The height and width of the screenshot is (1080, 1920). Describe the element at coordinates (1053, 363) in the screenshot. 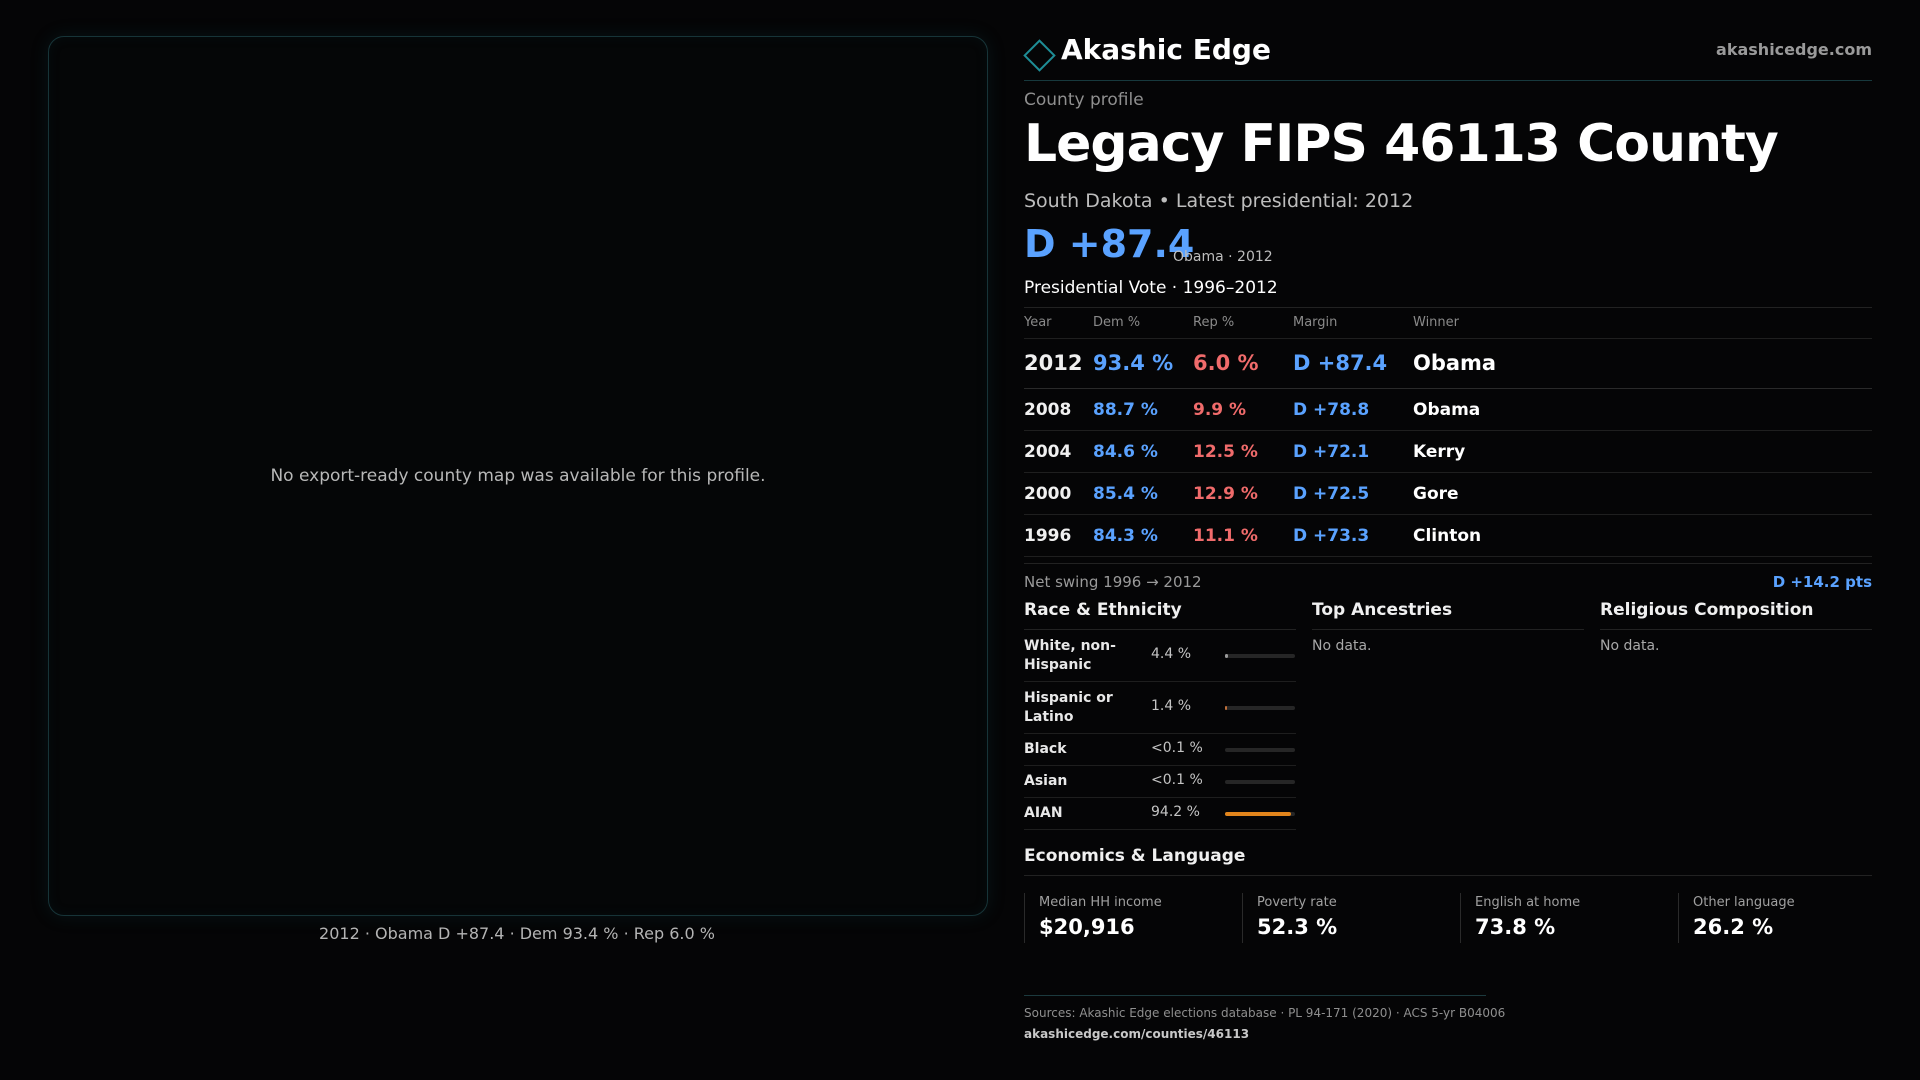

I see `cell-year: 2012` at that location.